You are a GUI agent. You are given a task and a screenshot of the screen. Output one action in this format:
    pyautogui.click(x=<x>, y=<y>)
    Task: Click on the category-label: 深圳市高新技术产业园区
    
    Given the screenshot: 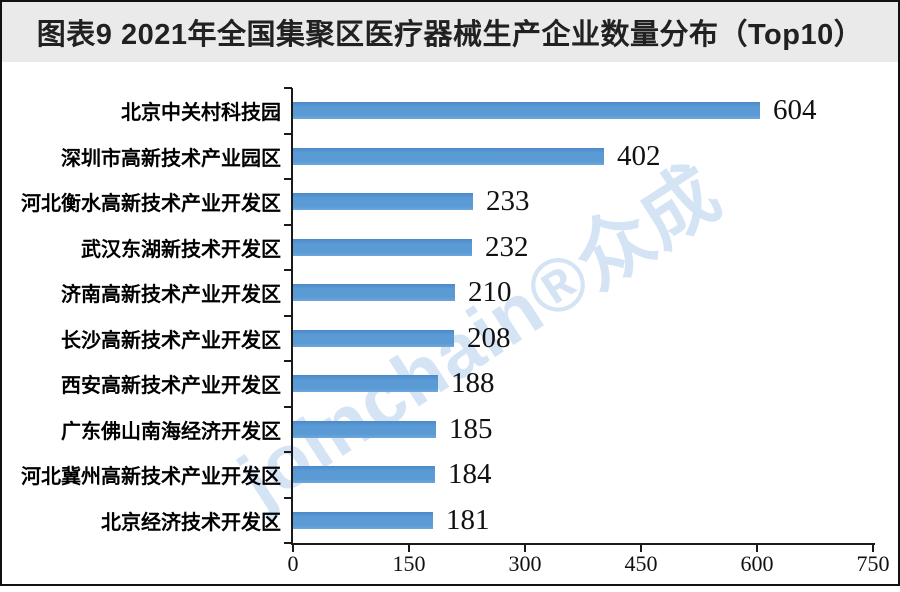 What is the action you would take?
    pyautogui.click(x=171, y=158)
    